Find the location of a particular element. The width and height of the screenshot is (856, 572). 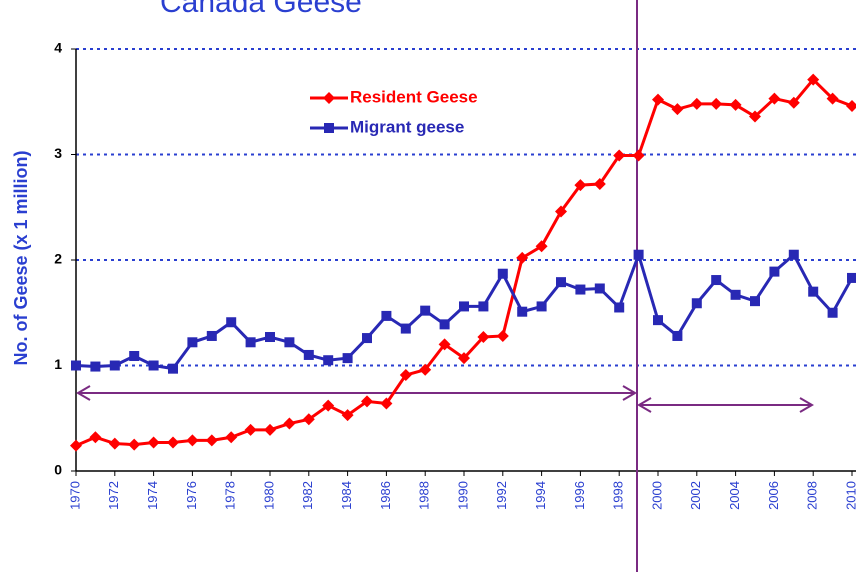

x-tick-label: 1986 is located at coordinates (385, 495).